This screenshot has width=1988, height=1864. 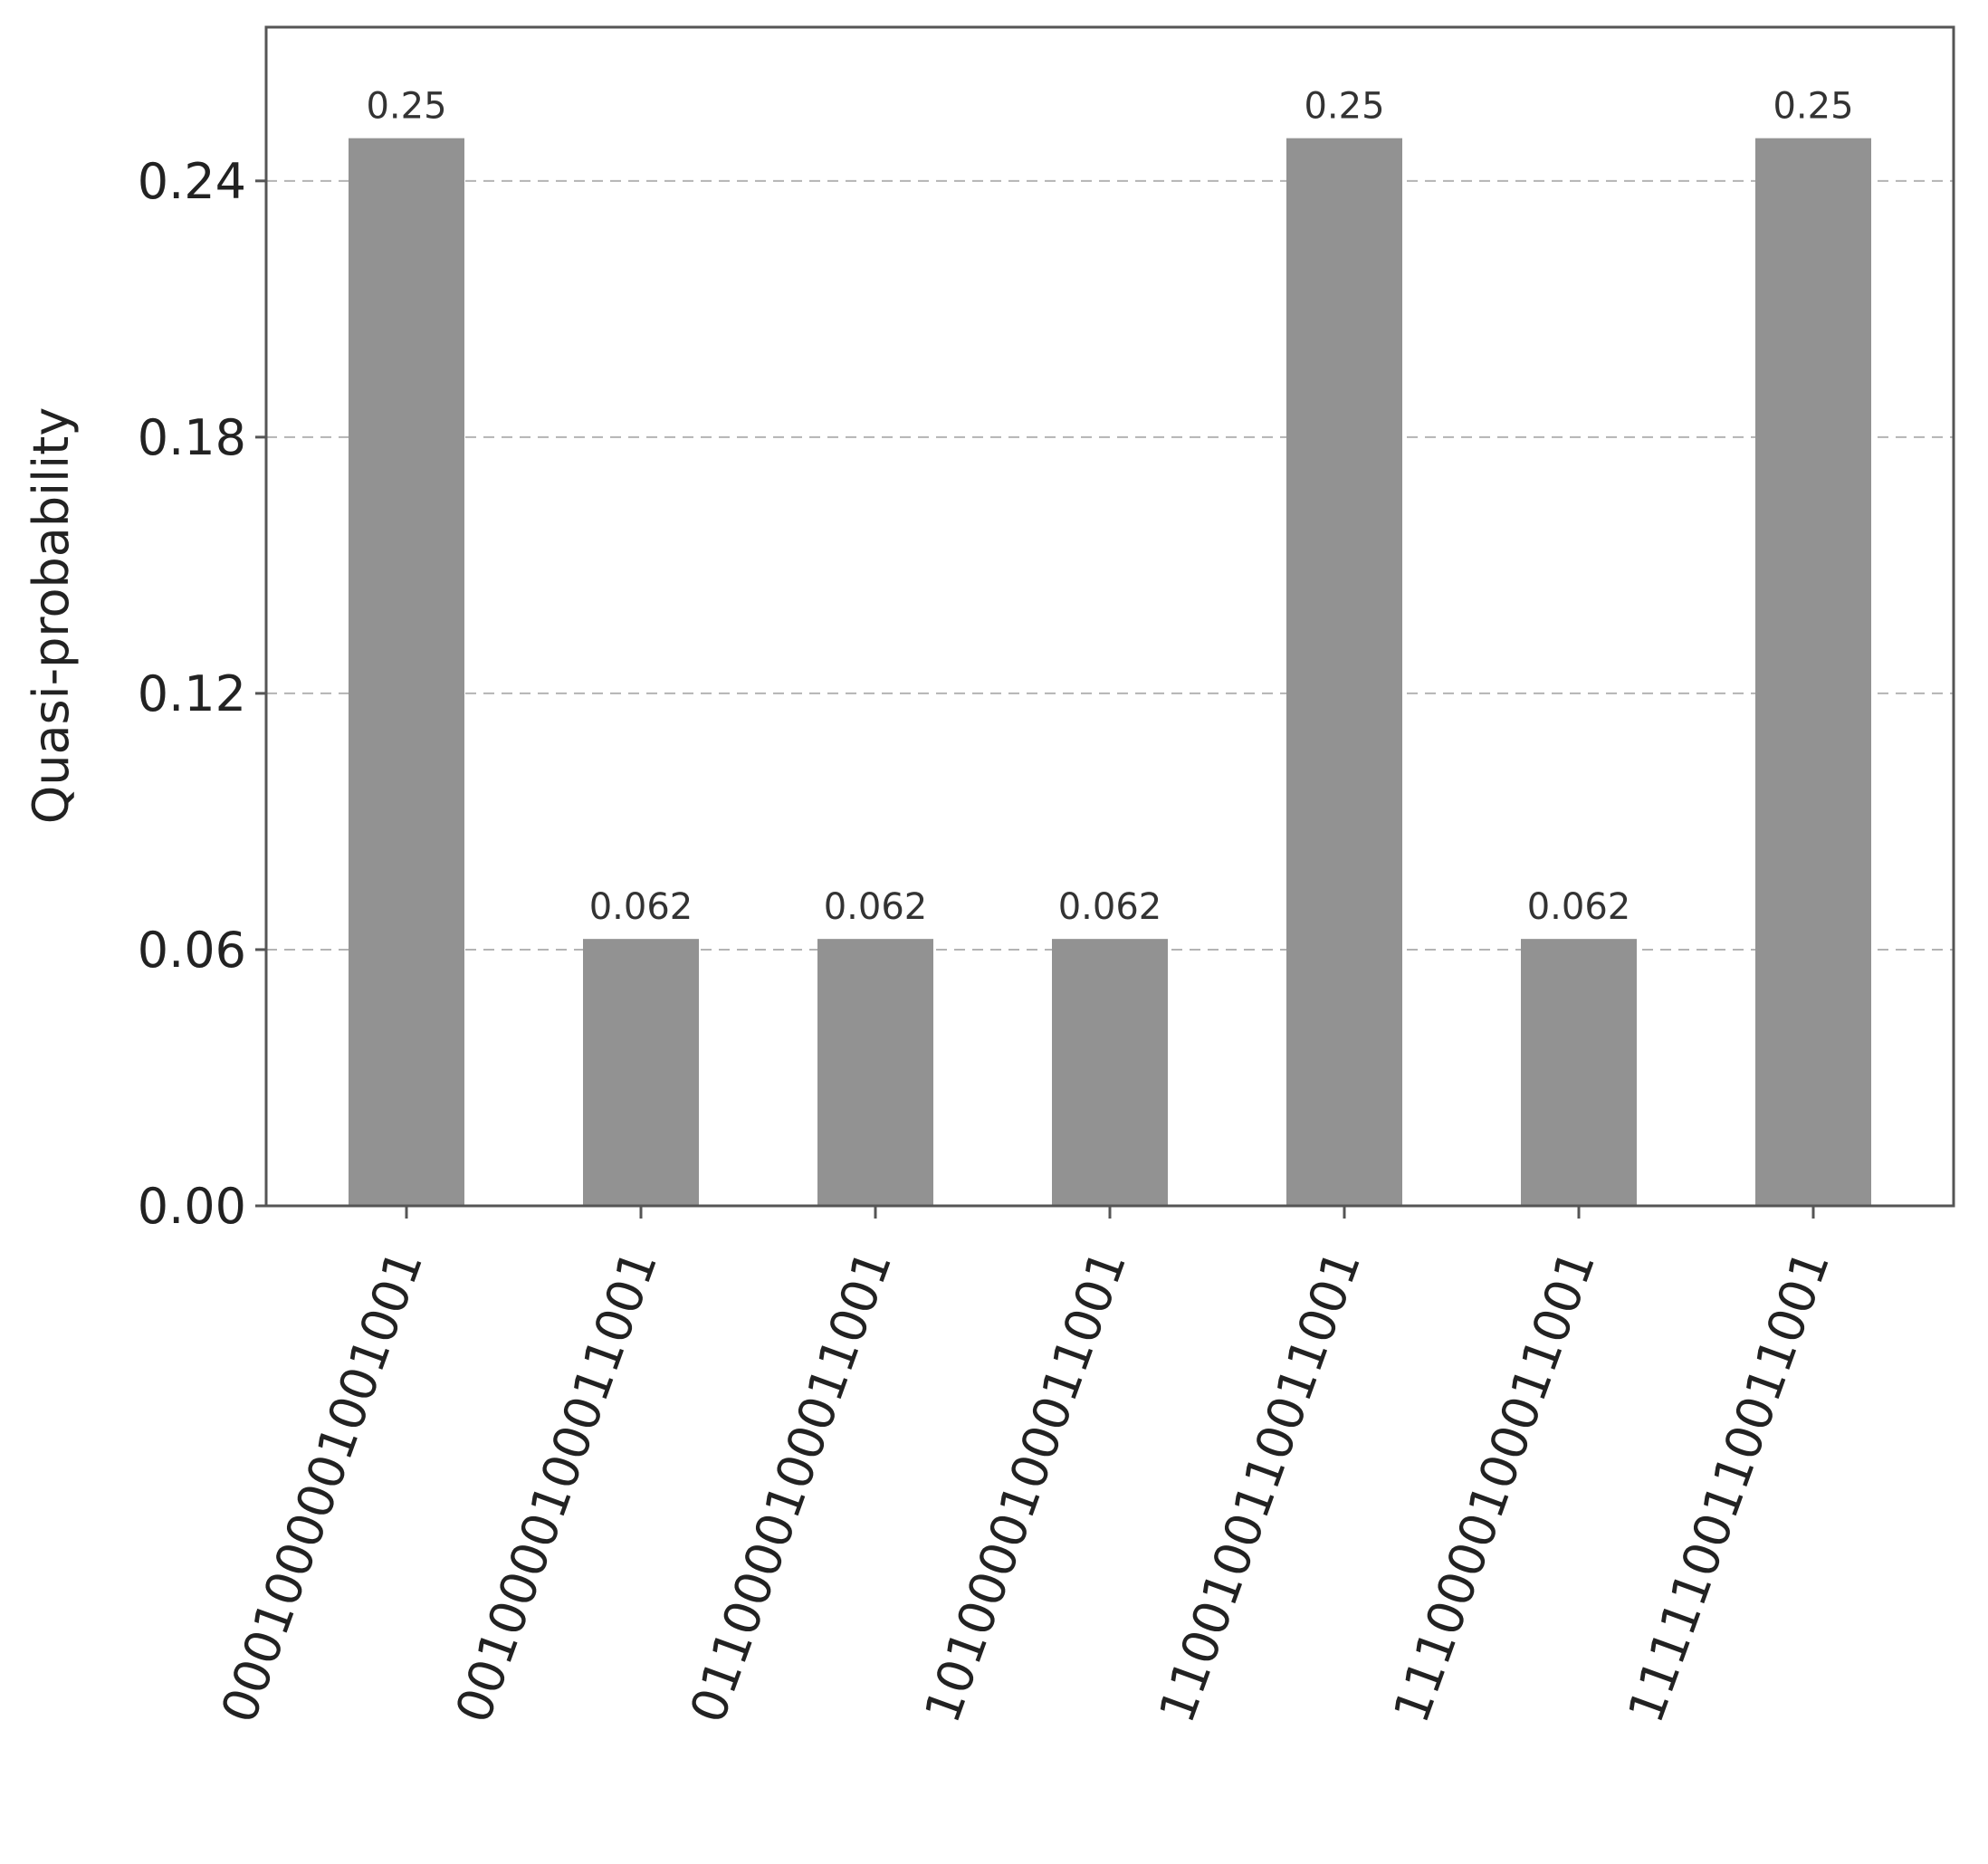 I want to click on y-tick-label: 0.18, so click(x=192, y=437).